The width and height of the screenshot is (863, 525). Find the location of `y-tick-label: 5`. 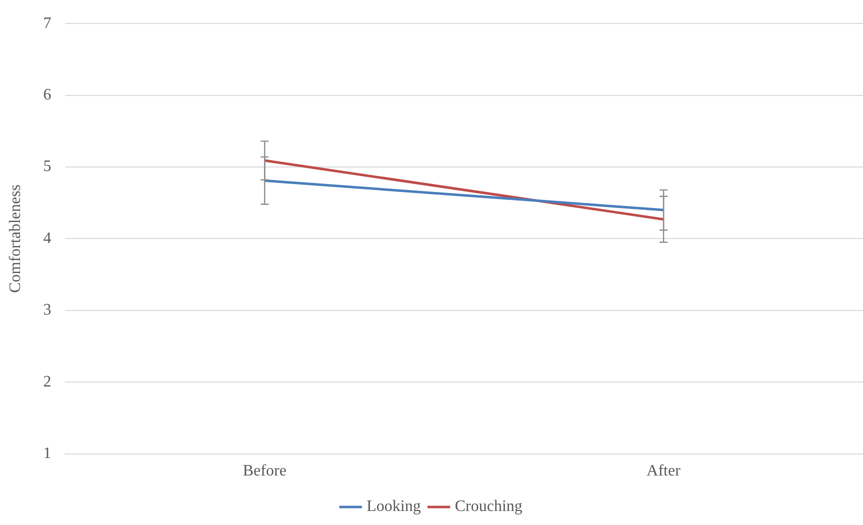

y-tick-label: 5 is located at coordinates (47, 167).